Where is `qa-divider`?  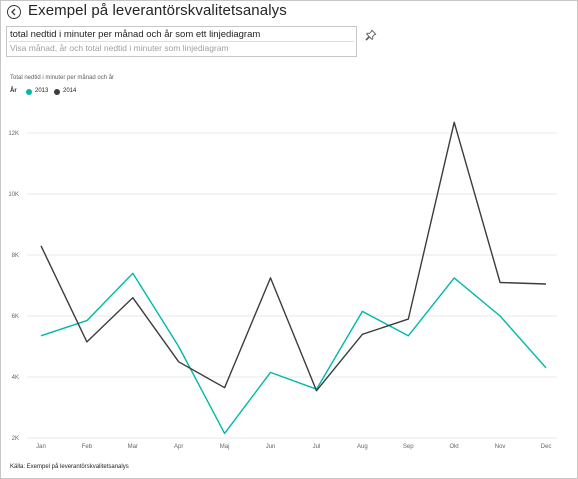
qa-divider is located at coordinates (181, 41).